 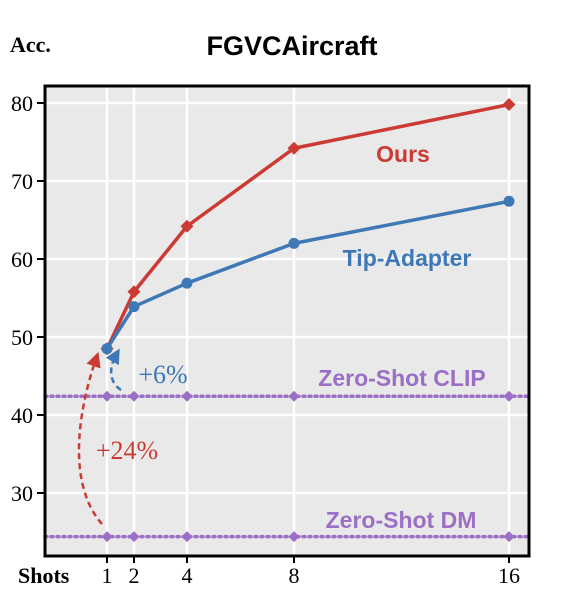 What do you see at coordinates (403, 154) in the screenshot?
I see `series-label-ours: Ours` at bounding box center [403, 154].